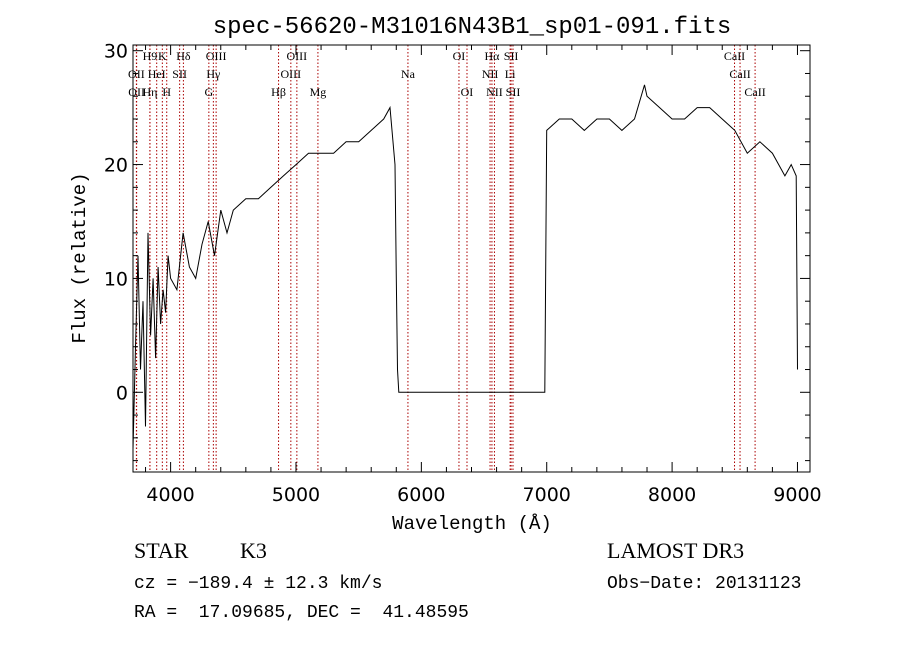 This screenshot has height=649, width=900. Describe the element at coordinates (216, 56) in the screenshot. I see `line-marker-label-9: OIII` at that location.